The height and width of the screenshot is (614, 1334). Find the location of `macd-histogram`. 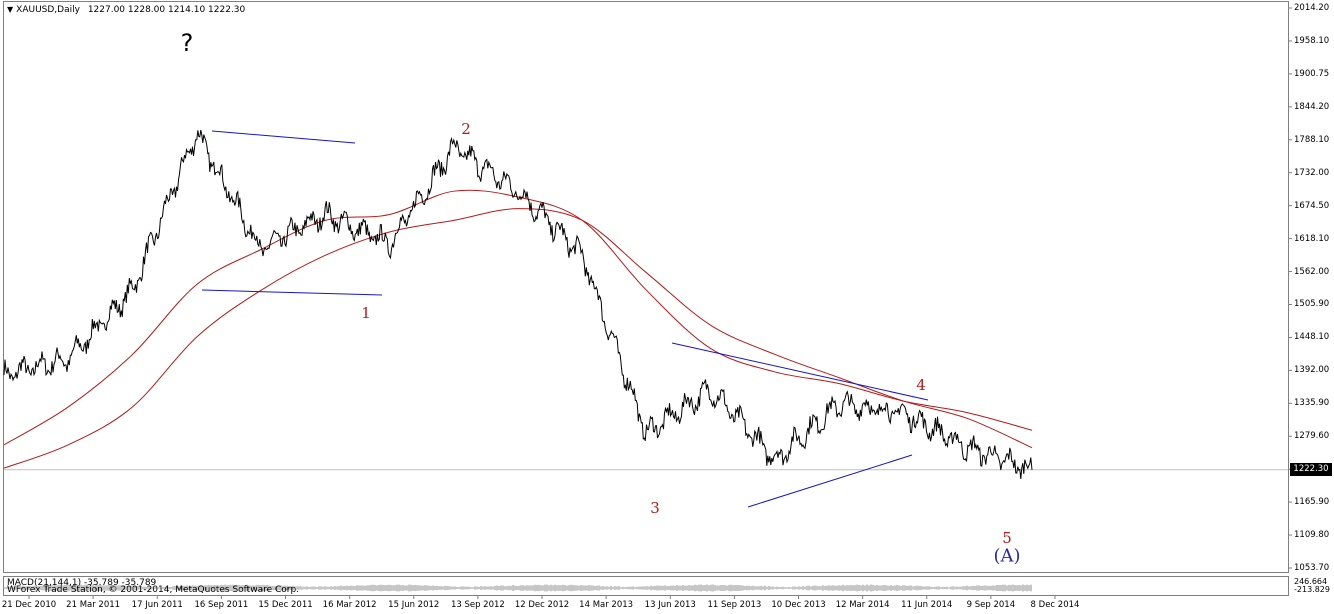

macd-histogram is located at coordinates (518, 588).